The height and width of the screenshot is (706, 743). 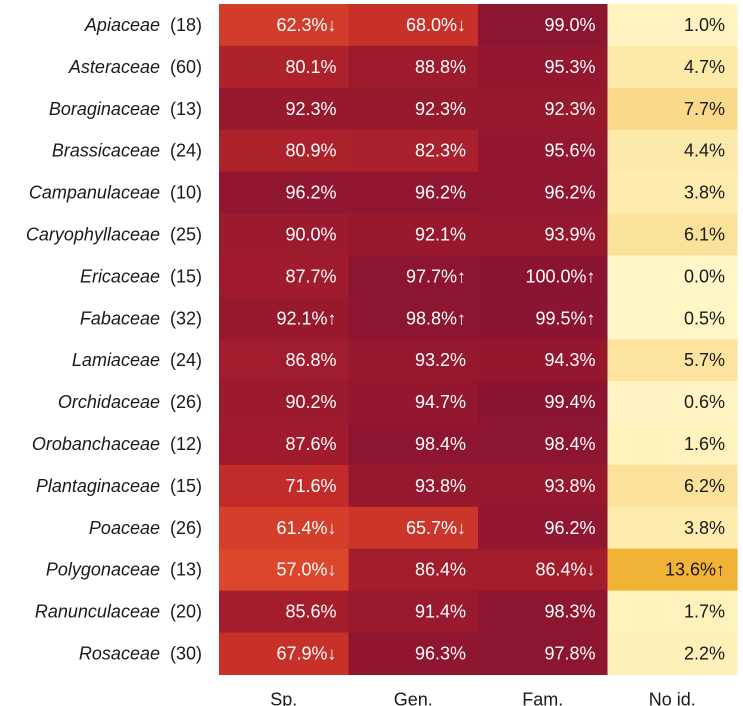 What do you see at coordinates (695, 570) in the screenshot?
I see `cell-value-label: 13.6%↑` at bounding box center [695, 570].